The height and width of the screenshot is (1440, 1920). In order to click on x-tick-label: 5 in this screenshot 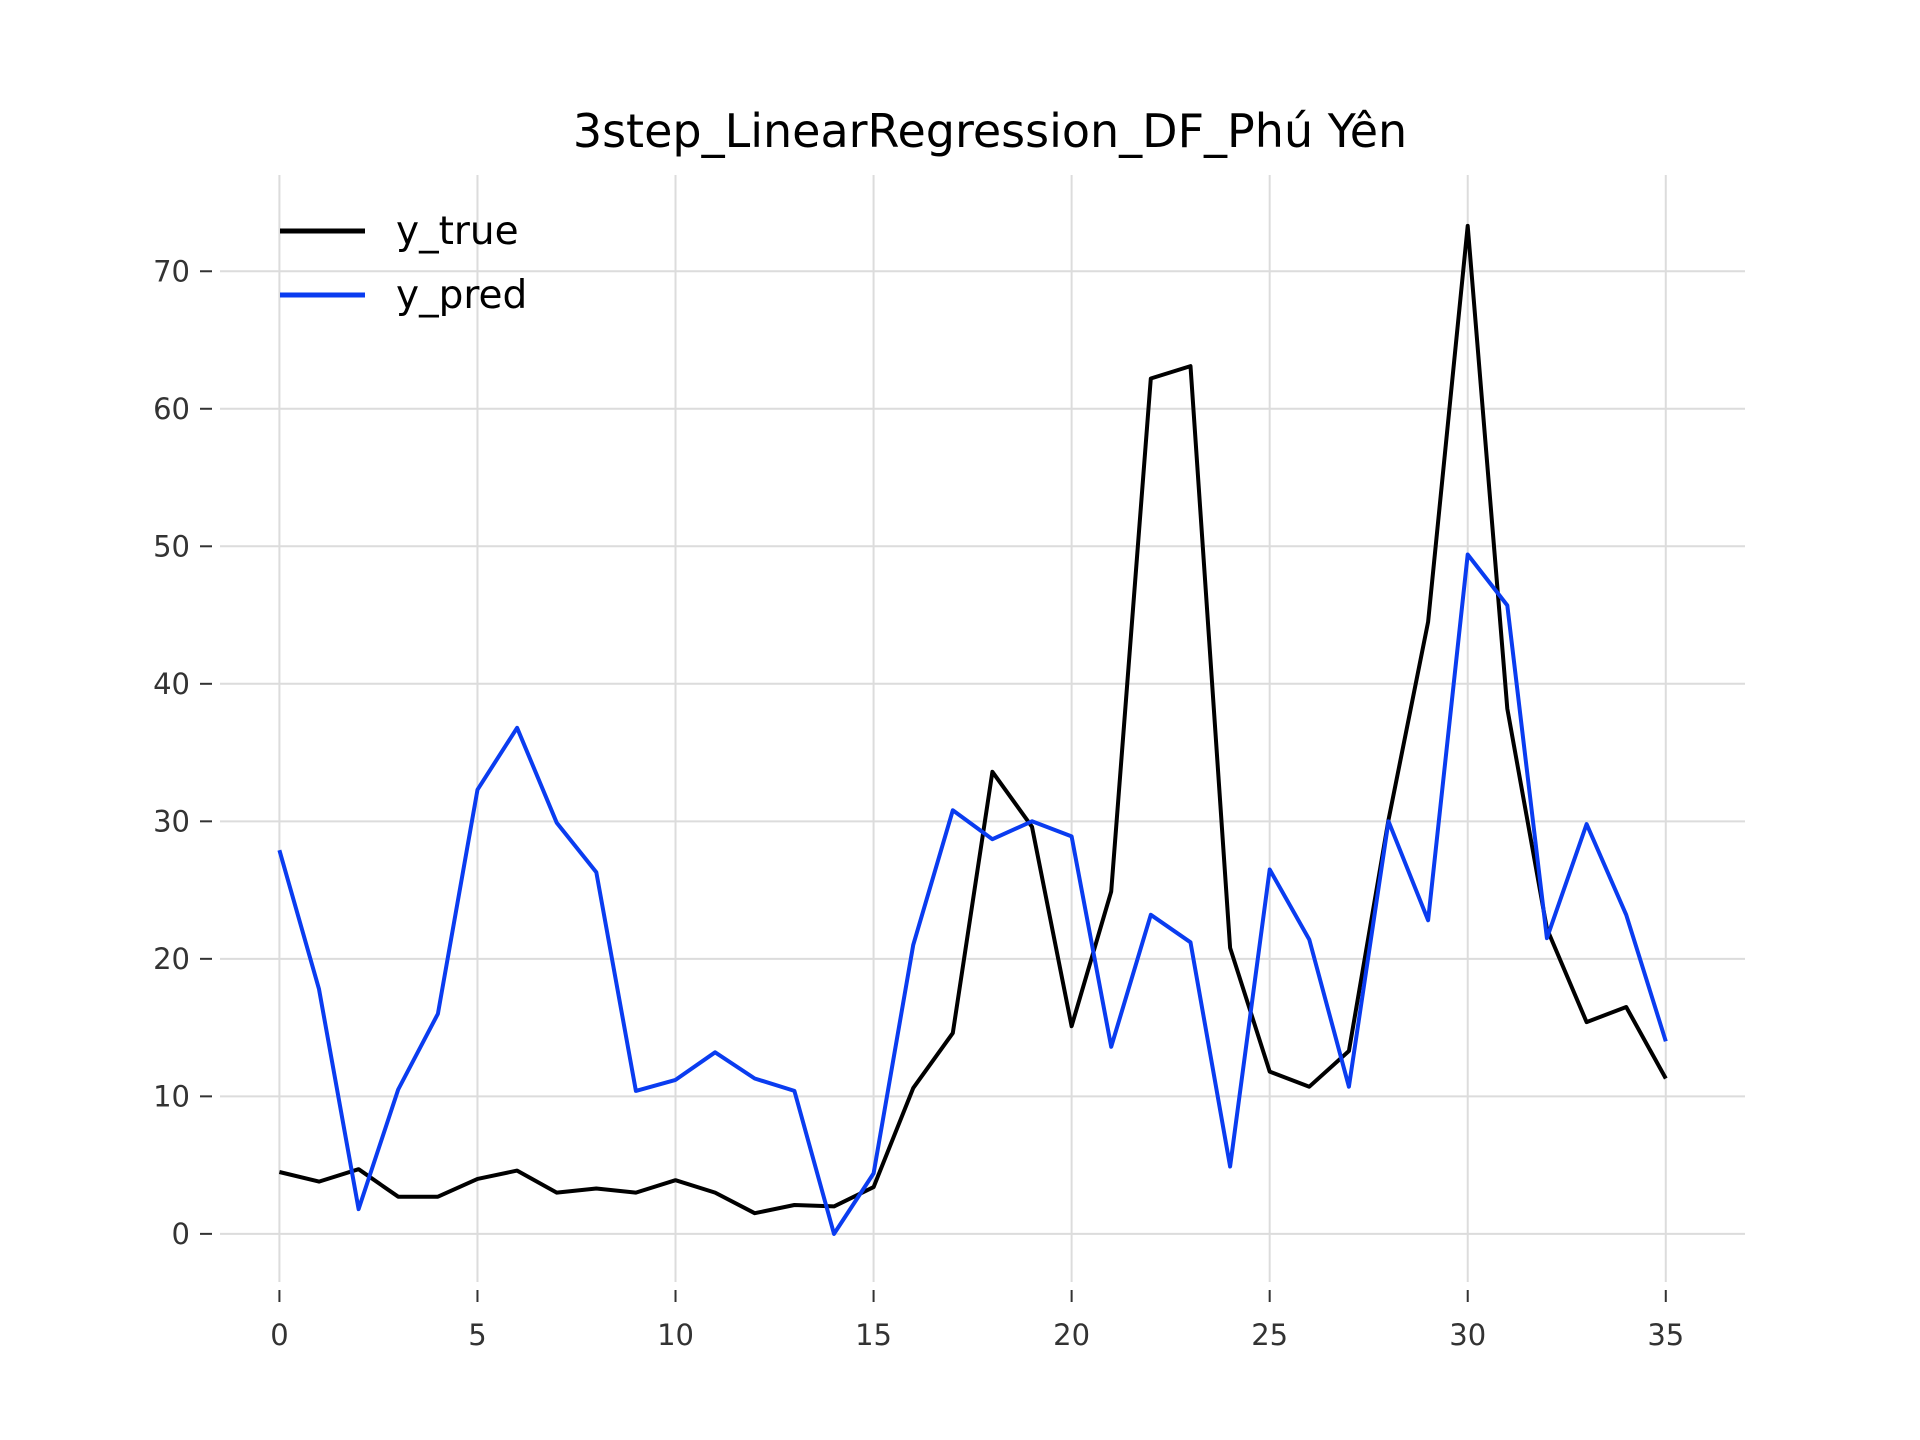, I will do `click(477, 1335)`.